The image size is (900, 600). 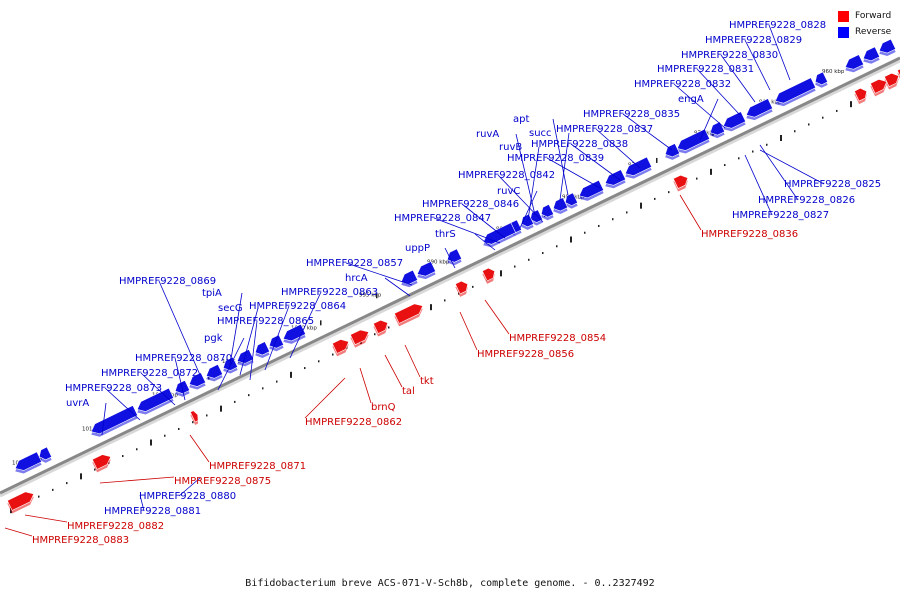 What do you see at coordinates (510, 147) in the screenshot?
I see `reverse-gene-label: ruvB` at bounding box center [510, 147].